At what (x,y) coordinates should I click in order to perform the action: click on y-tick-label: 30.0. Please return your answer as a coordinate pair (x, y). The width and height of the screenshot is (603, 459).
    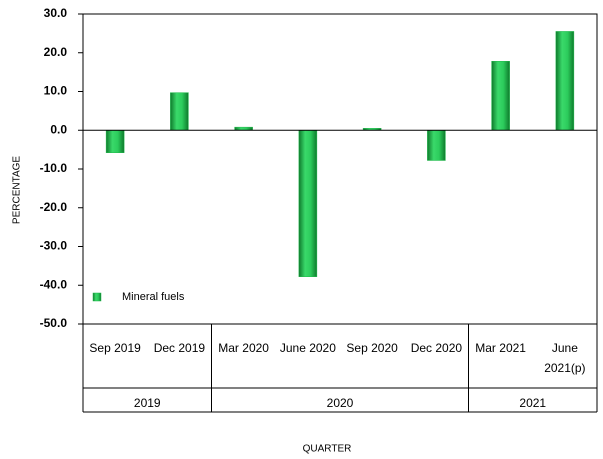
    Looking at the image, I should click on (56, 13).